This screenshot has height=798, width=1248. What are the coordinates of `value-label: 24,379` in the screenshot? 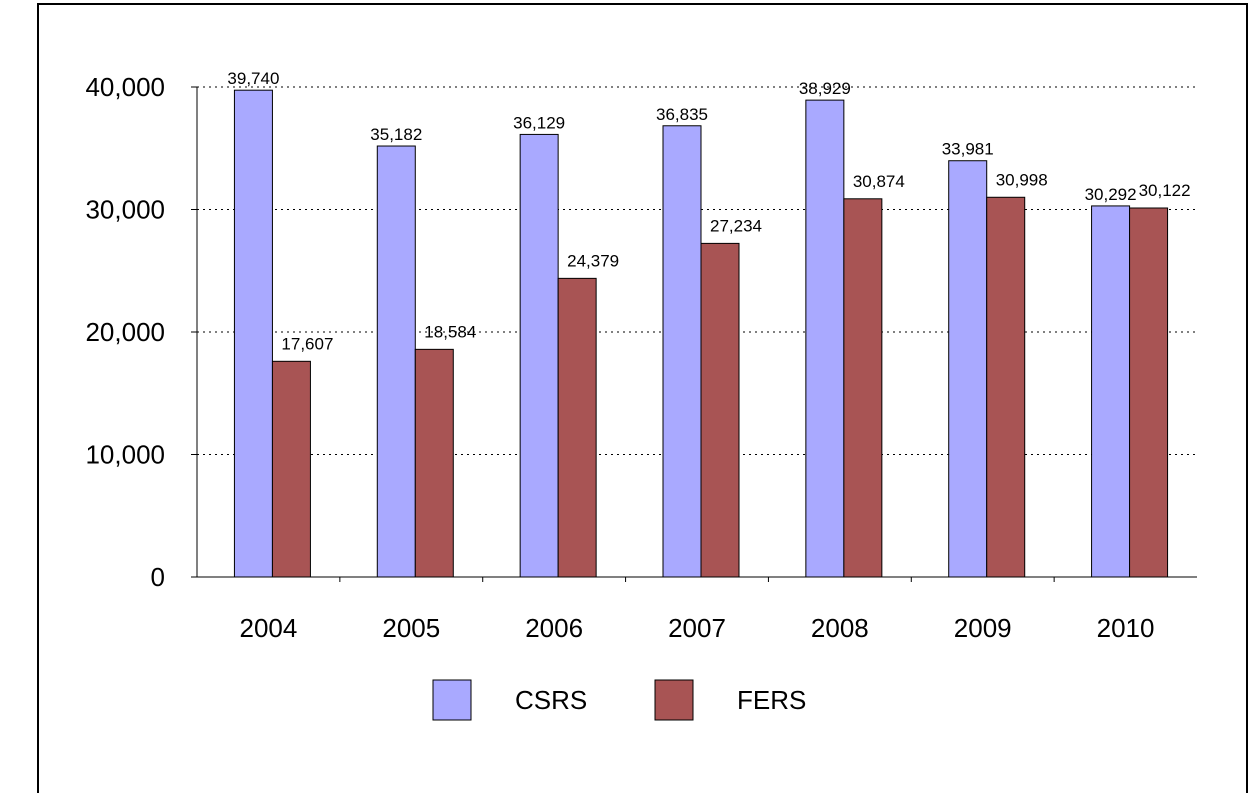 It's located at (593, 260).